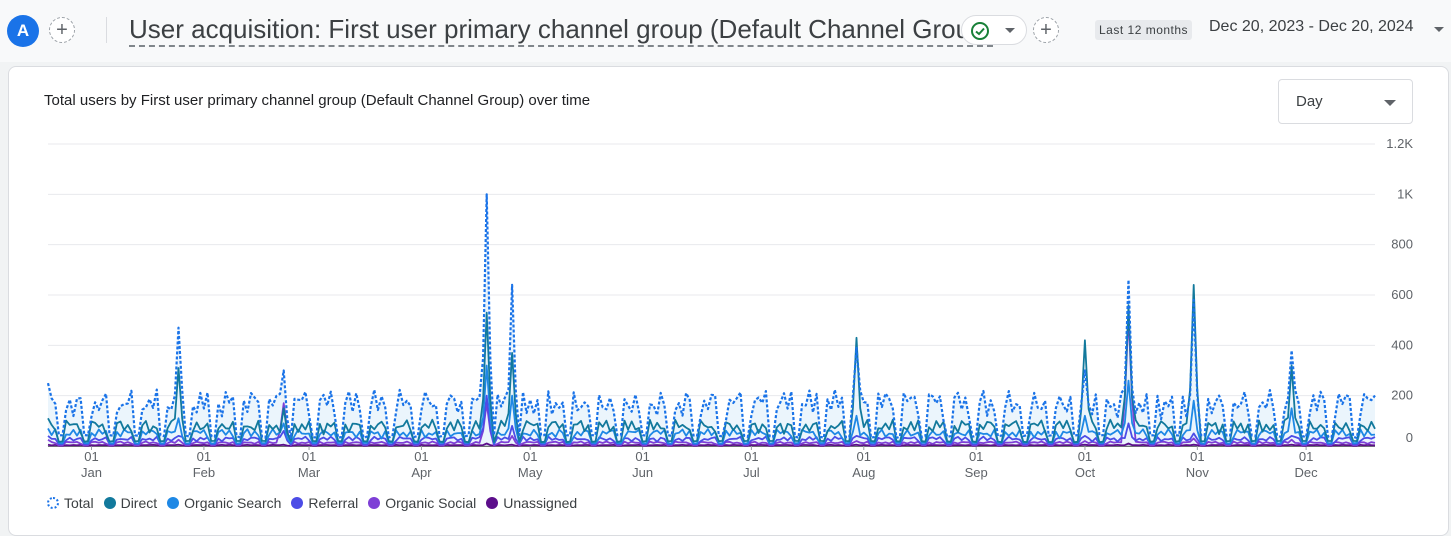 The image size is (1451, 536). Describe the element at coordinates (1309, 101) in the screenshot. I see `granularity-value: Day` at that location.